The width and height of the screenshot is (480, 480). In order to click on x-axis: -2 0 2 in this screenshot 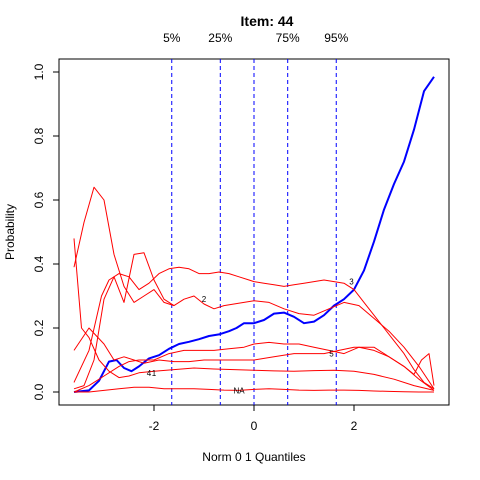, I will do `click(253, 419)`.